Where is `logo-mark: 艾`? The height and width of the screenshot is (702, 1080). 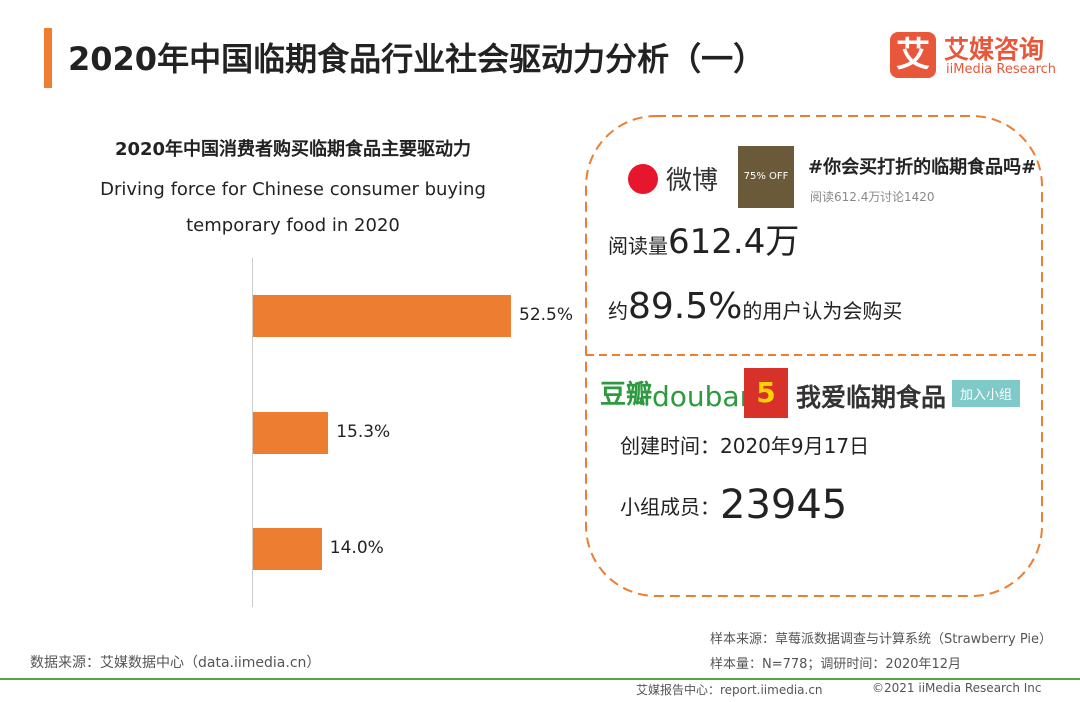
logo-mark: 艾 is located at coordinates (913, 55).